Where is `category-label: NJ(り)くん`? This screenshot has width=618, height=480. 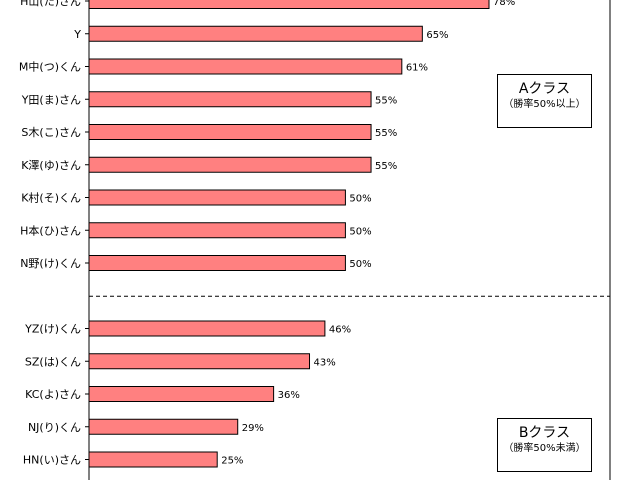
category-label: NJ(り)くん is located at coordinates (54, 427).